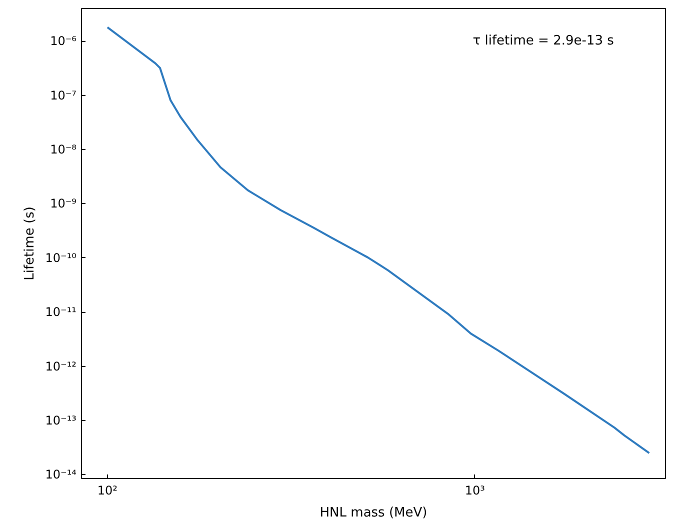  I want to click on y-tick-label: 10⁻⁷, so click(63, 95).